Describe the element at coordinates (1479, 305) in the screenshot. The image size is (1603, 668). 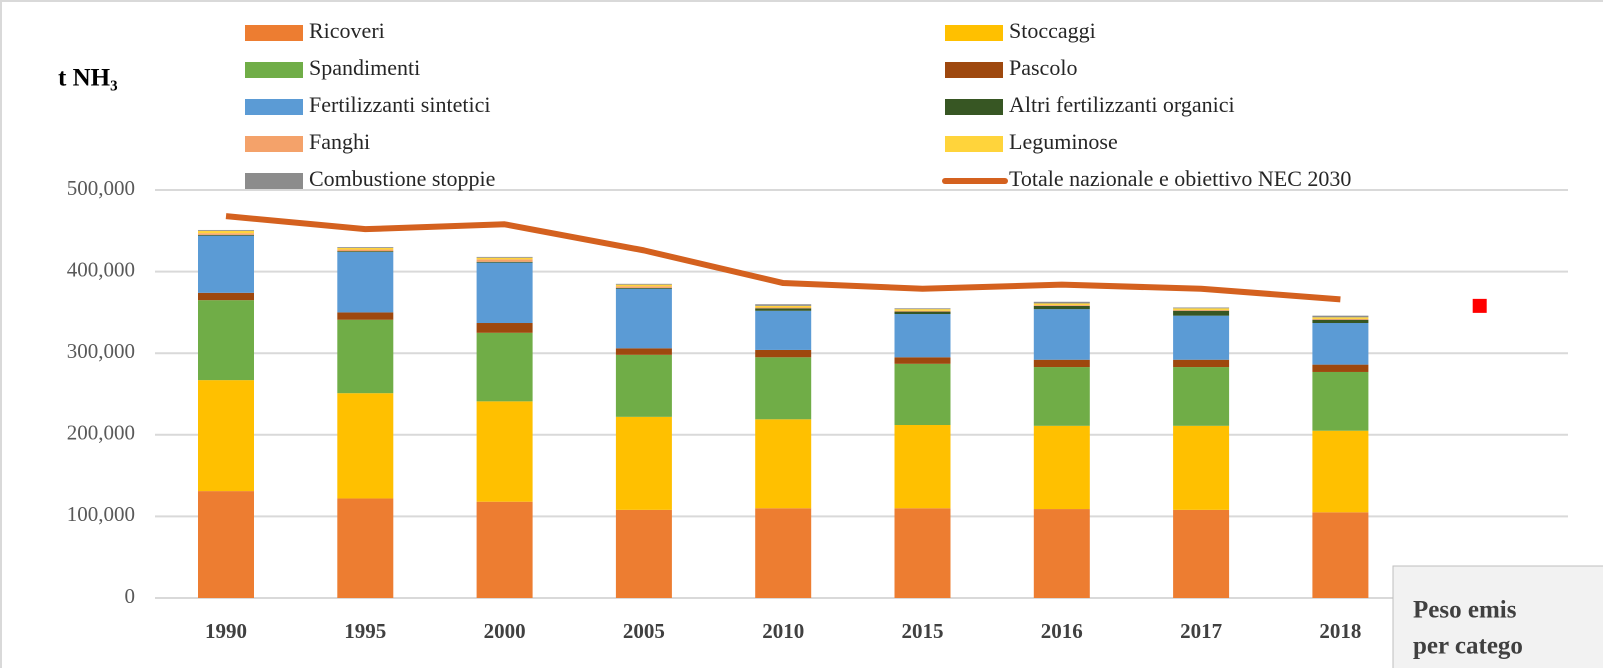
I see `target-marker` at that location.